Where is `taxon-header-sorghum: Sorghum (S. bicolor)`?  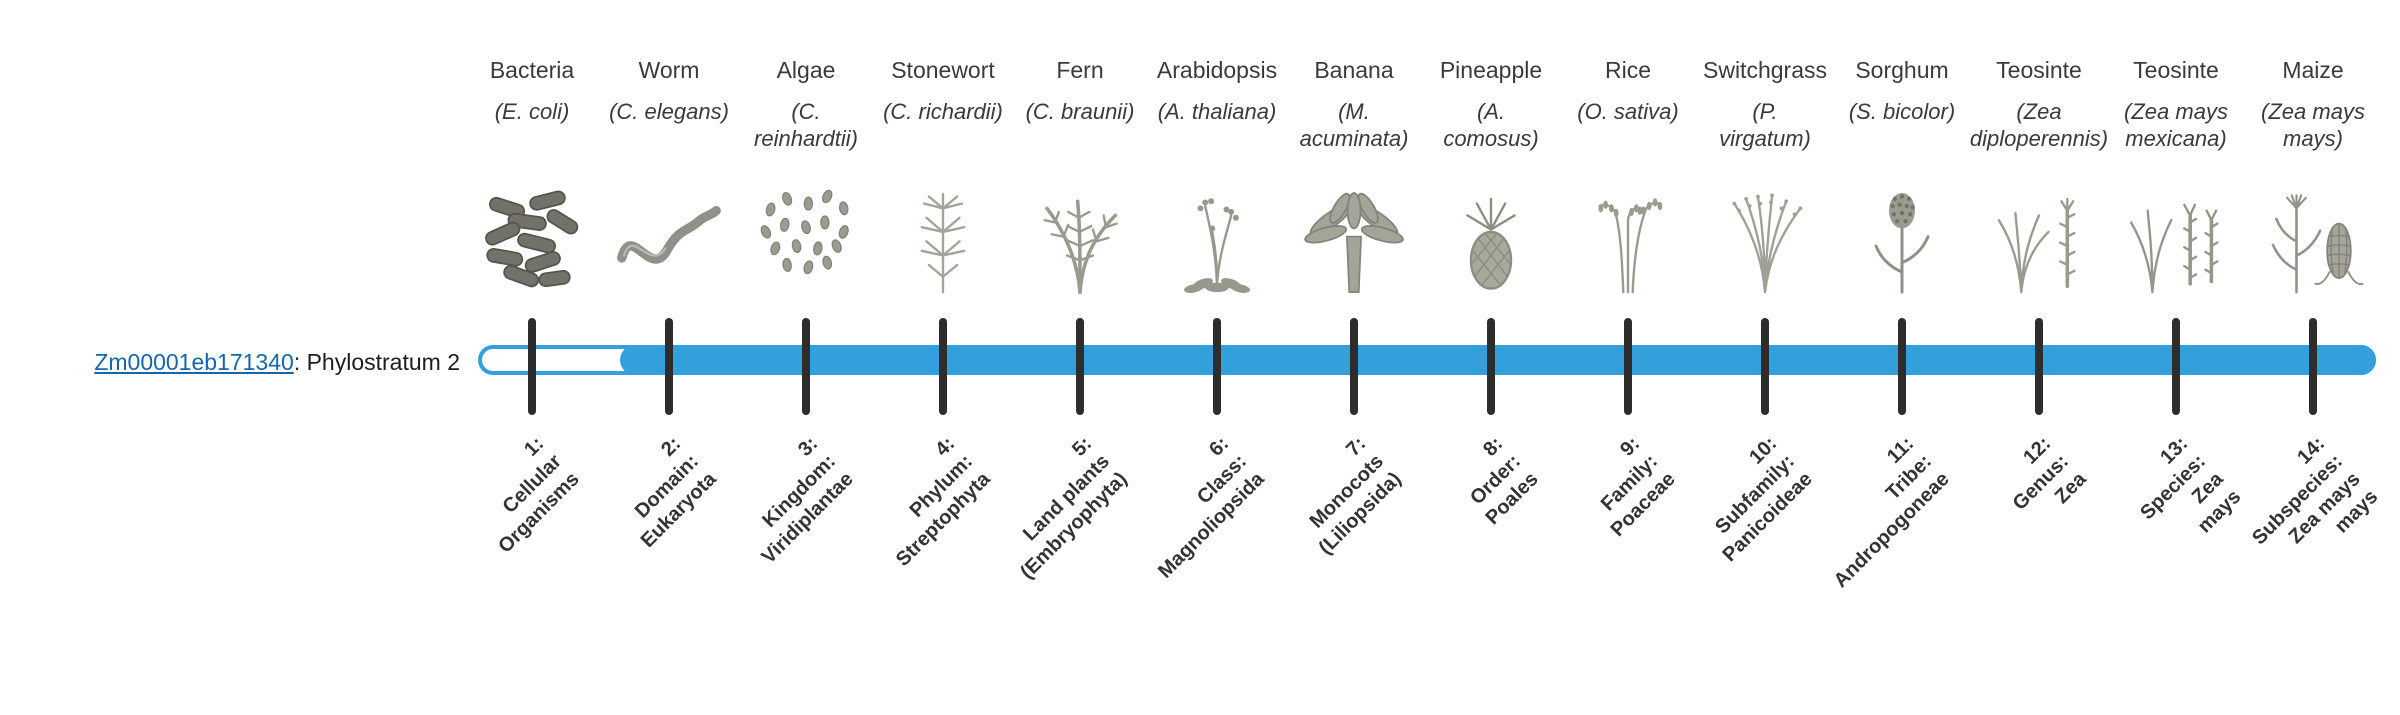
taxon-header-sorghum: Sorghum (S. bicolor) is located at coordinates (1902, 90).